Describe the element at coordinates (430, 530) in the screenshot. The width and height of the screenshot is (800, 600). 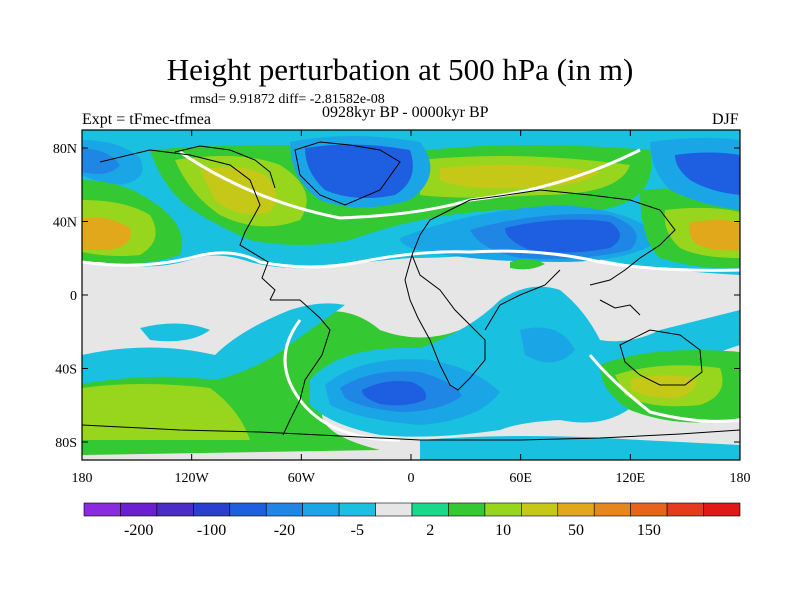
I see `colorbar-label: 2` at that location.